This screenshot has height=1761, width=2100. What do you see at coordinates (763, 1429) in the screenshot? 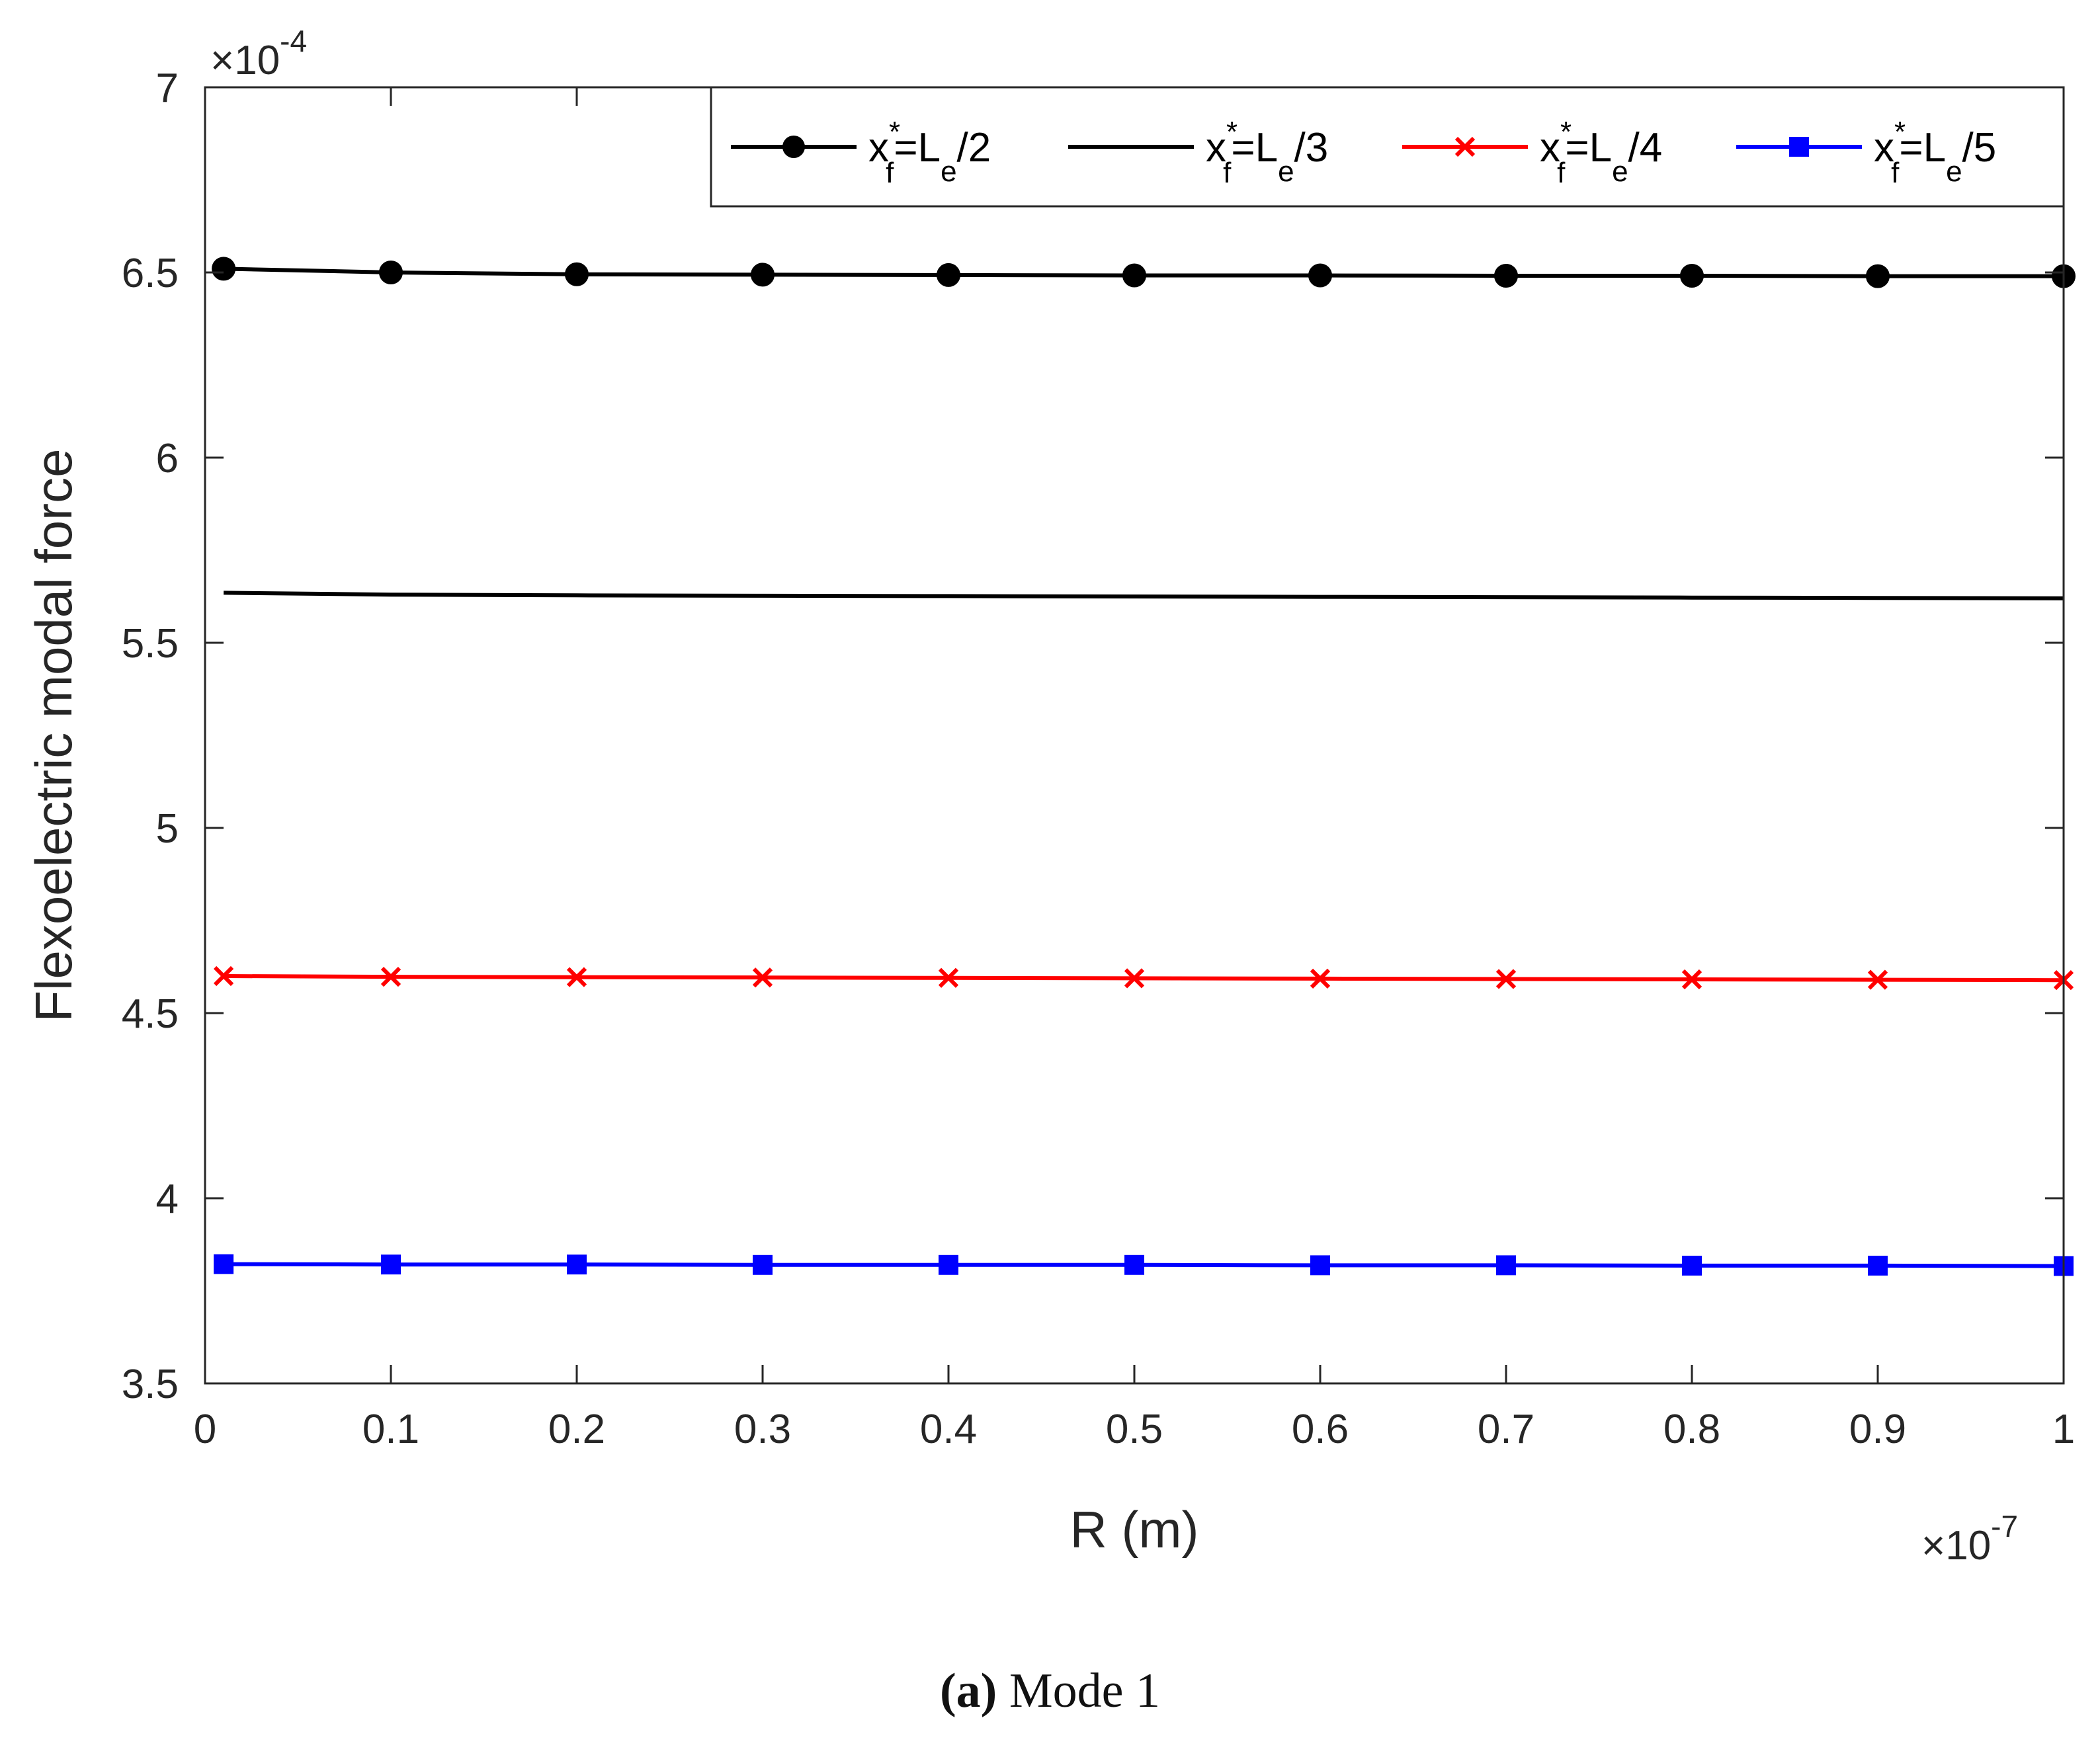
I see `x-tick-label: 0.3` at bounding box center [763, 1429].